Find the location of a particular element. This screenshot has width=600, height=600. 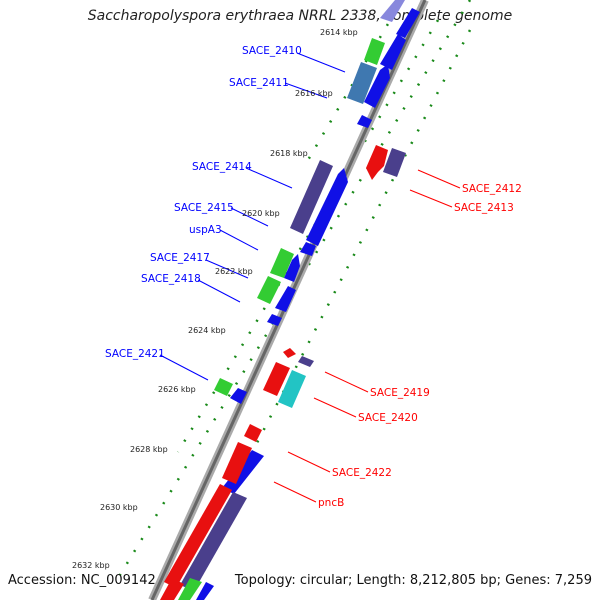

tick-label: 2626 kbp is located at coordinates (177, 389).